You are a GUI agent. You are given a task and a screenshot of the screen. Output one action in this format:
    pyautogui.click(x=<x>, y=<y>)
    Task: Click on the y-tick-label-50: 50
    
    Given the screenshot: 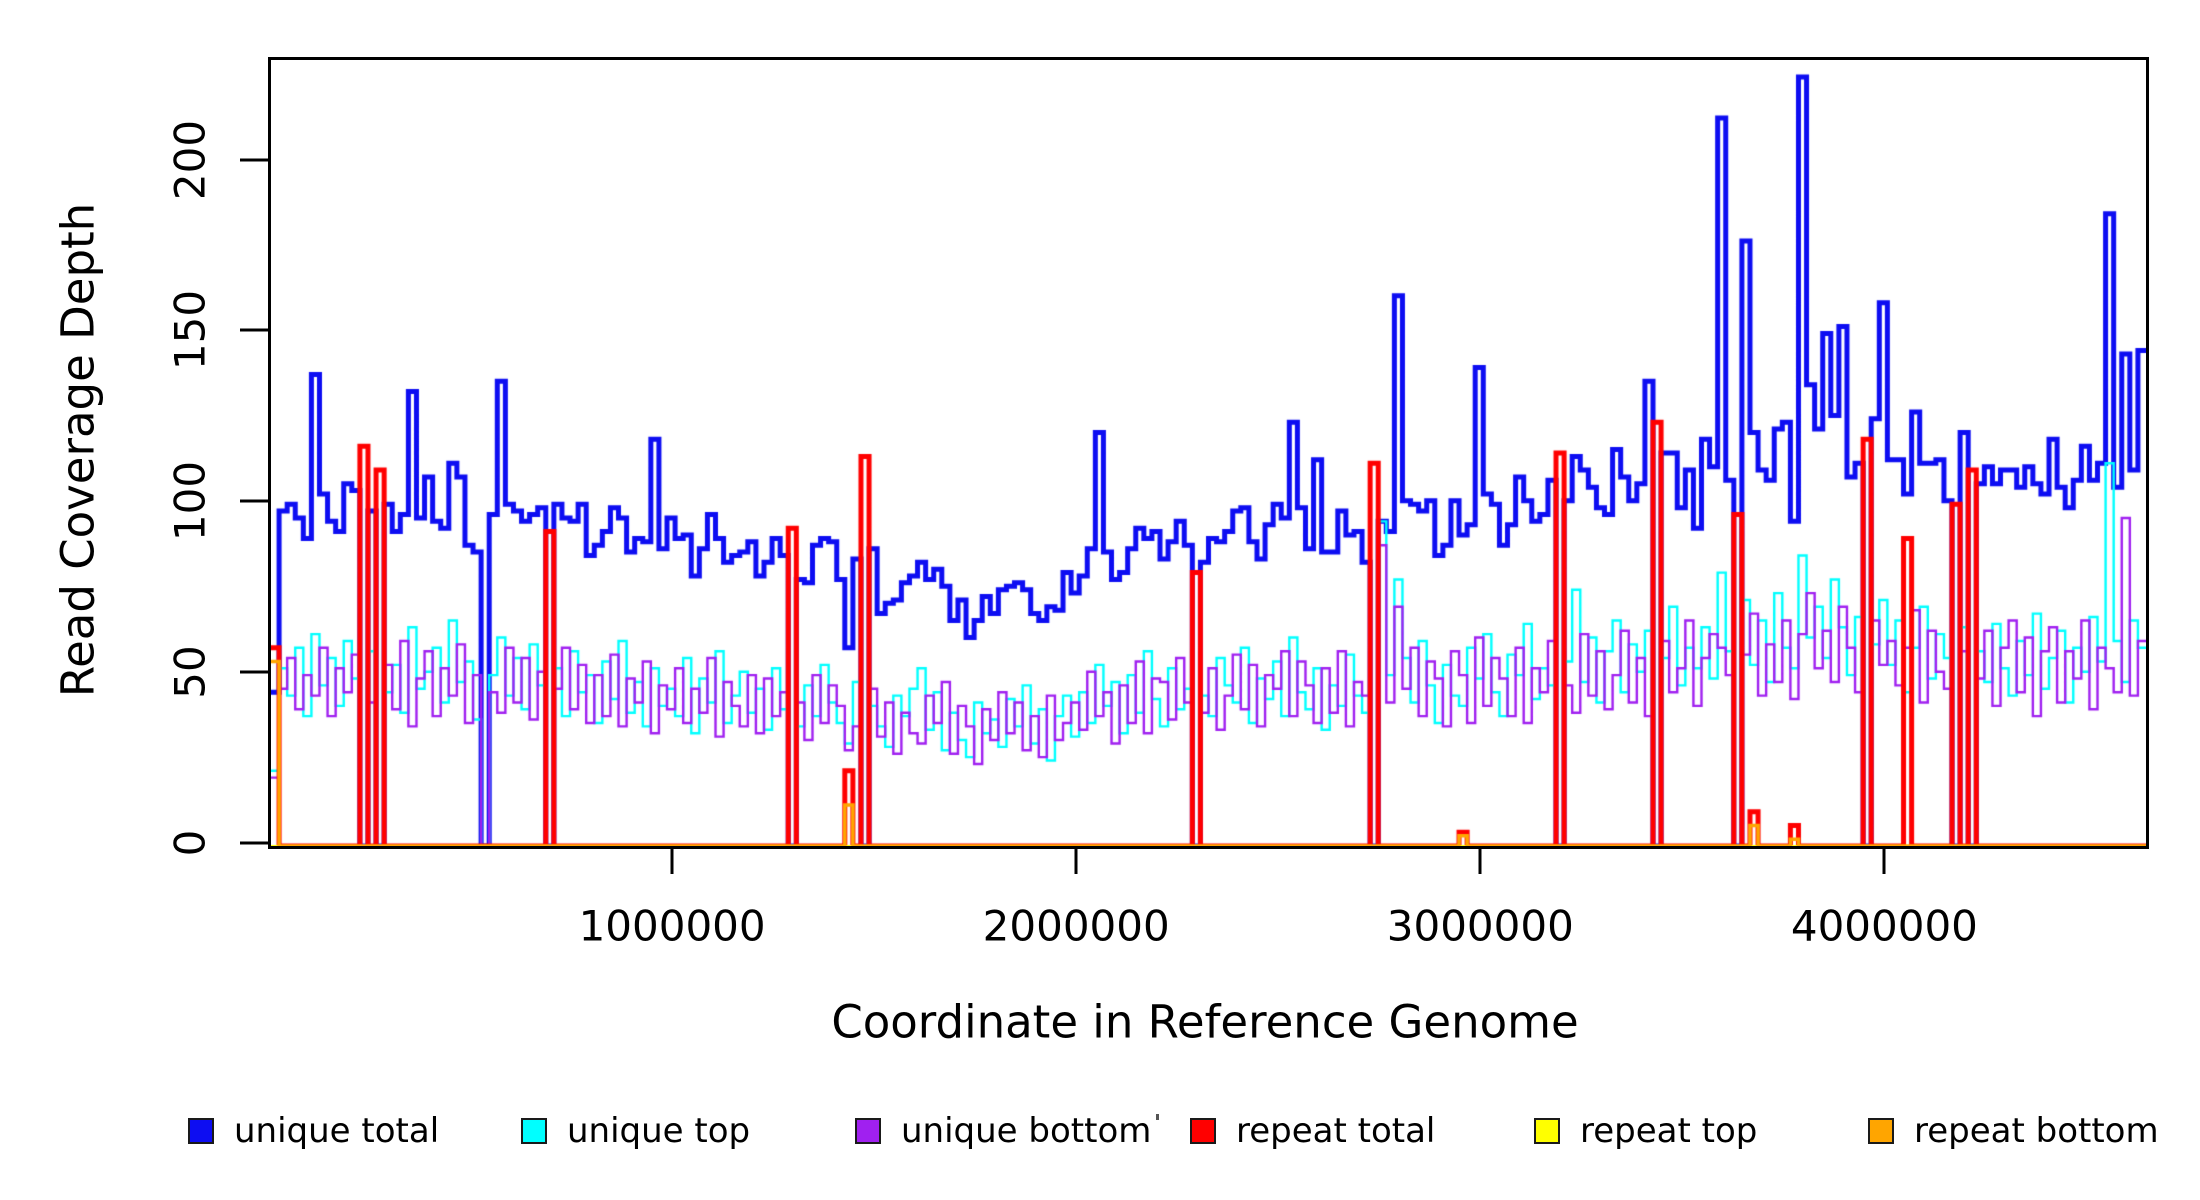 What is the action you would take?
    pyautogui.click(x=190, y=672)
    